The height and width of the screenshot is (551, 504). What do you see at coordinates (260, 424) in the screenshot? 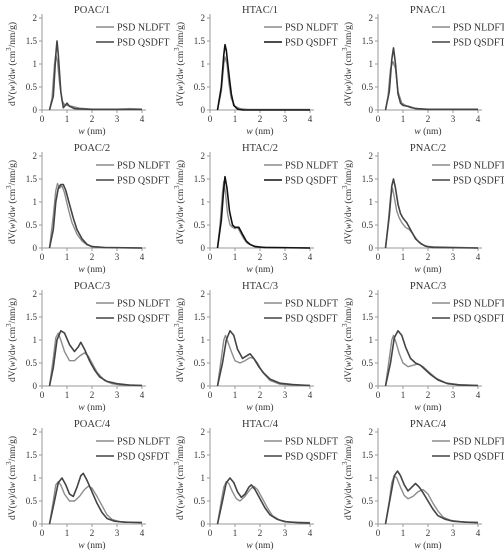
I see `chart-title: HTAC/4` at bounding box center [260, 424].